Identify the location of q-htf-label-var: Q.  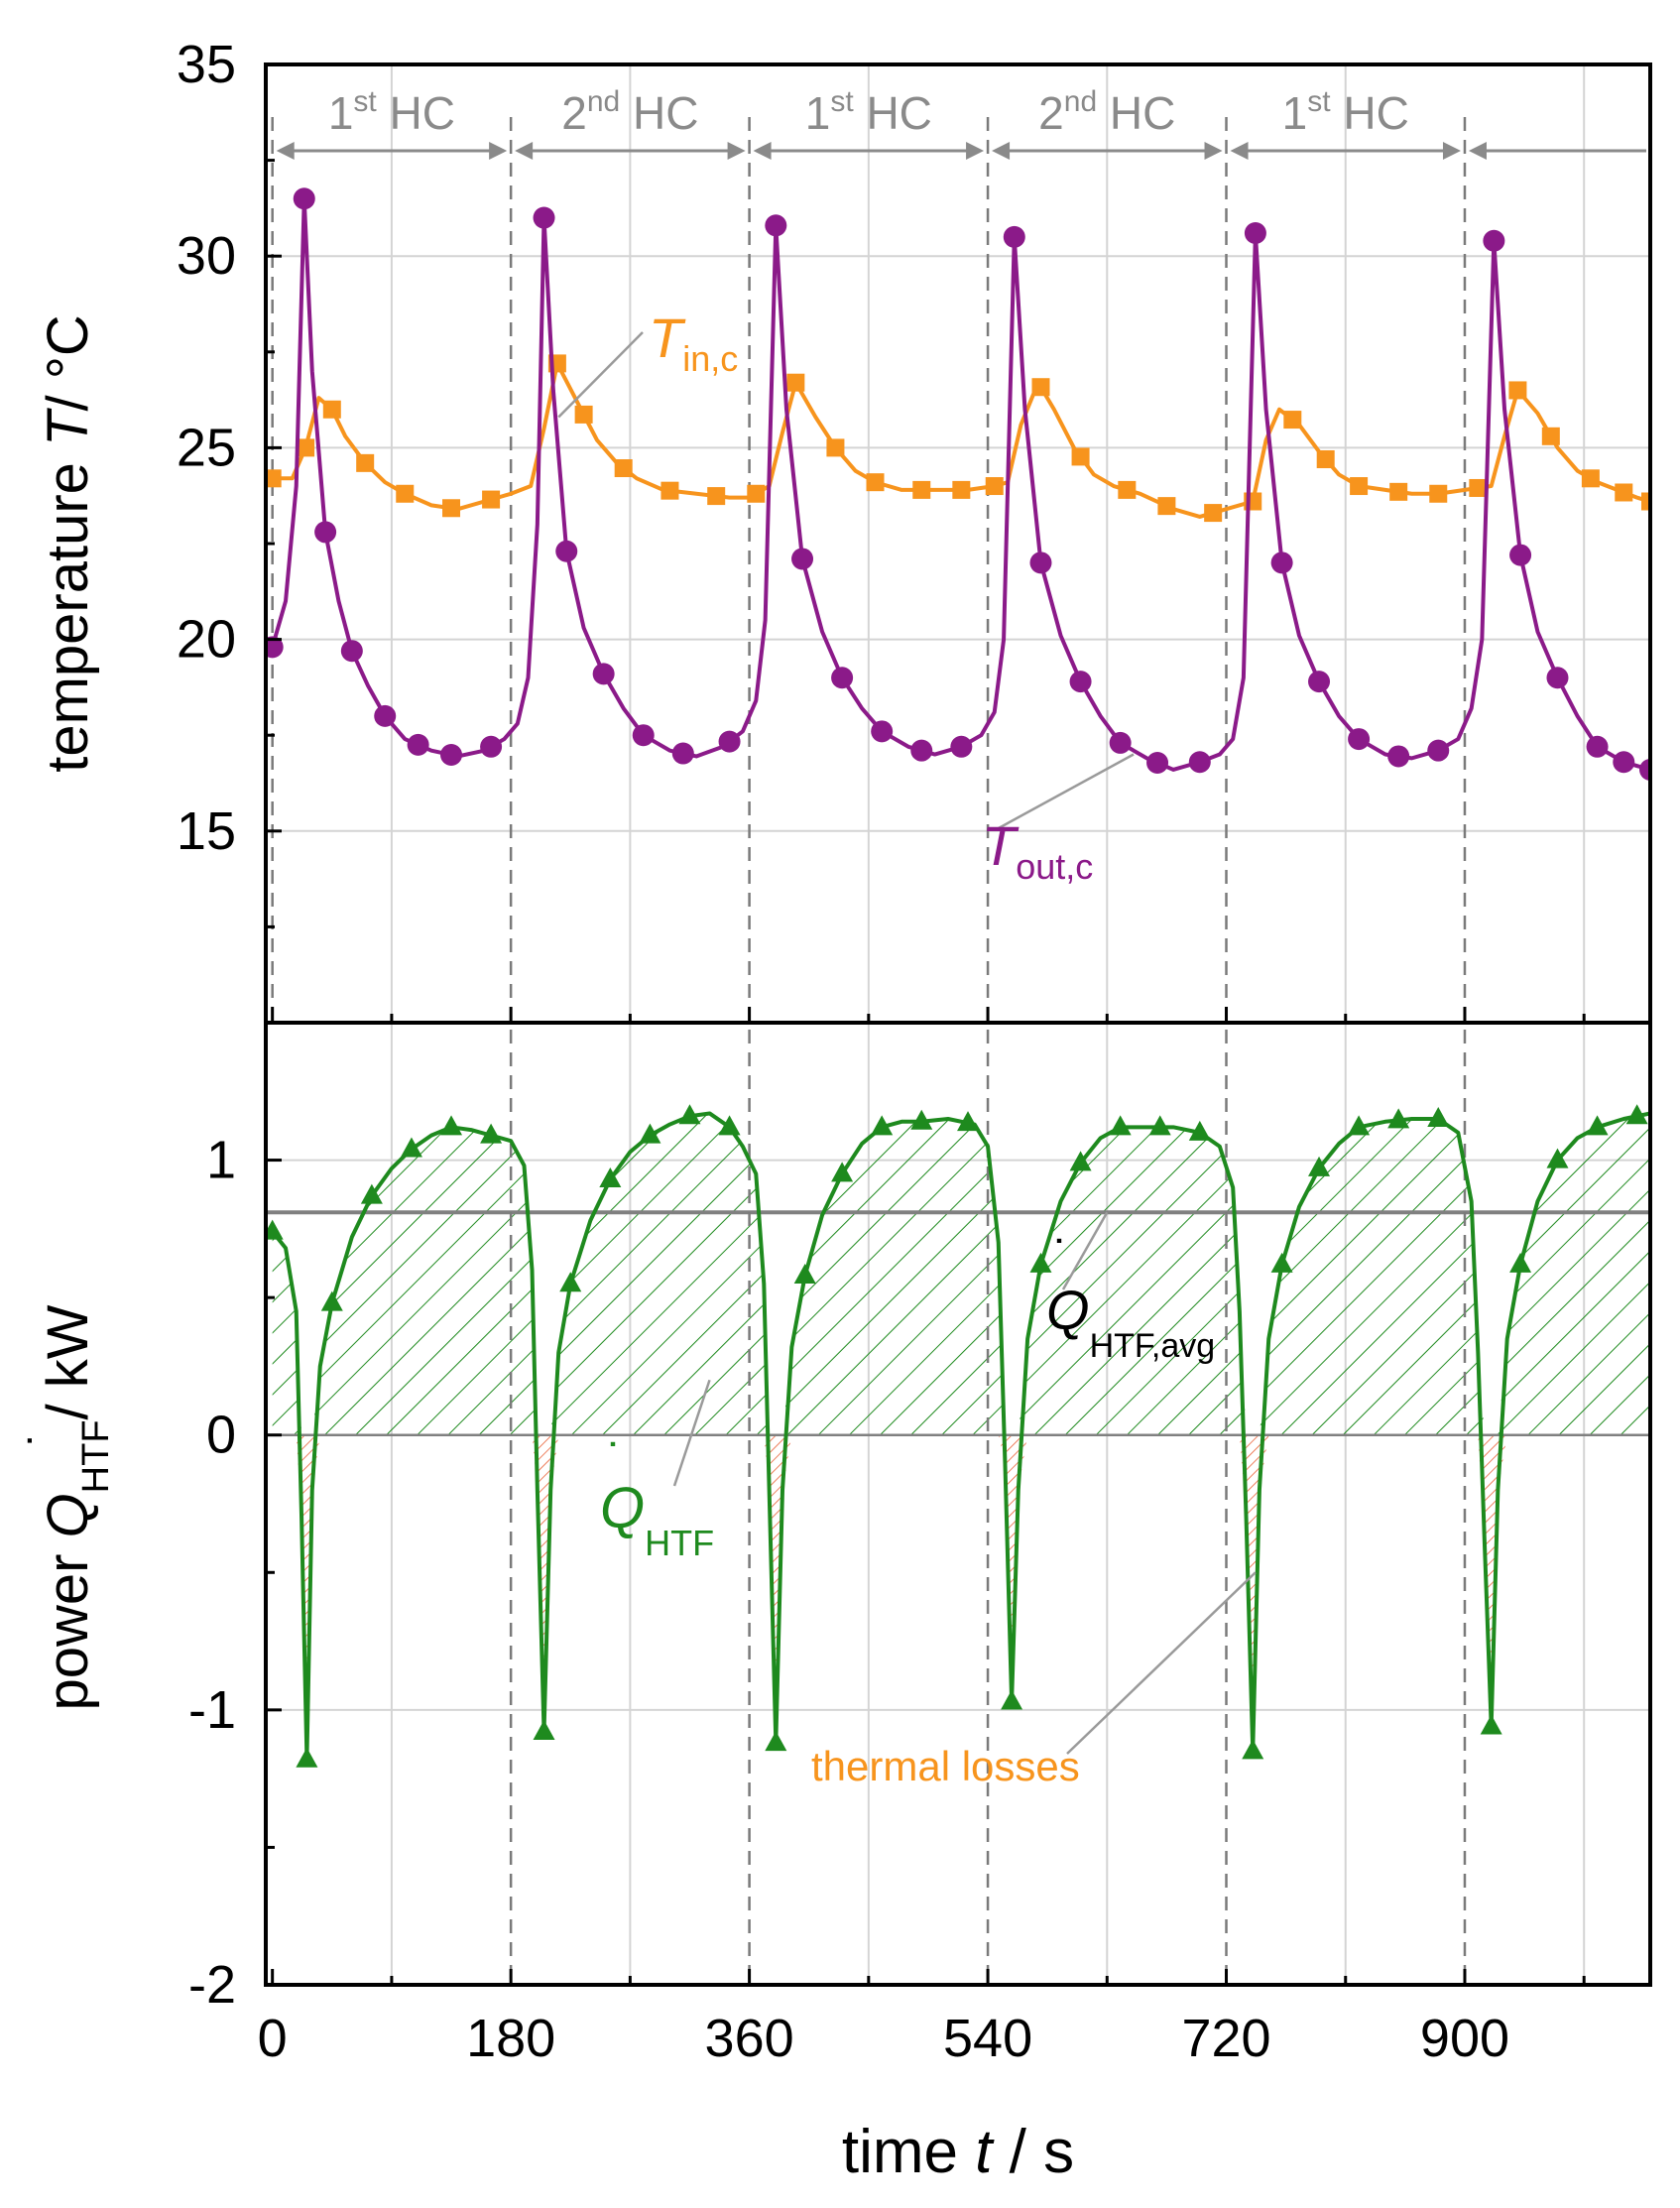
(622, 1508).